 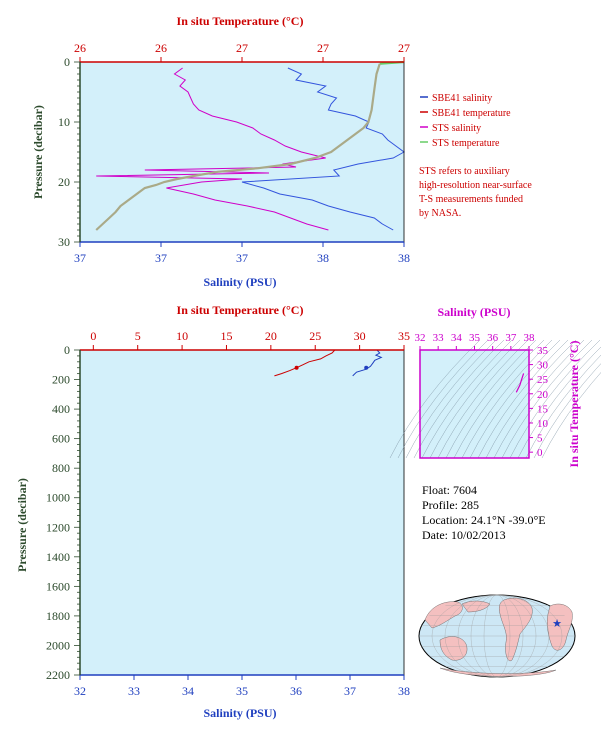 I want to click on bottom-temp-axis-title: In situ Temperature (°C), so click(x=240, y=310).